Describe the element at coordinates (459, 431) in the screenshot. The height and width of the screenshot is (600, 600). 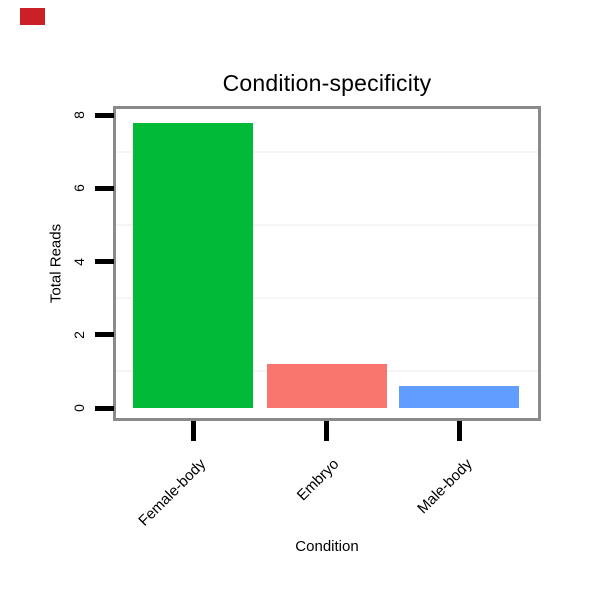
I see `x-axis-tick-male-body` at that location.